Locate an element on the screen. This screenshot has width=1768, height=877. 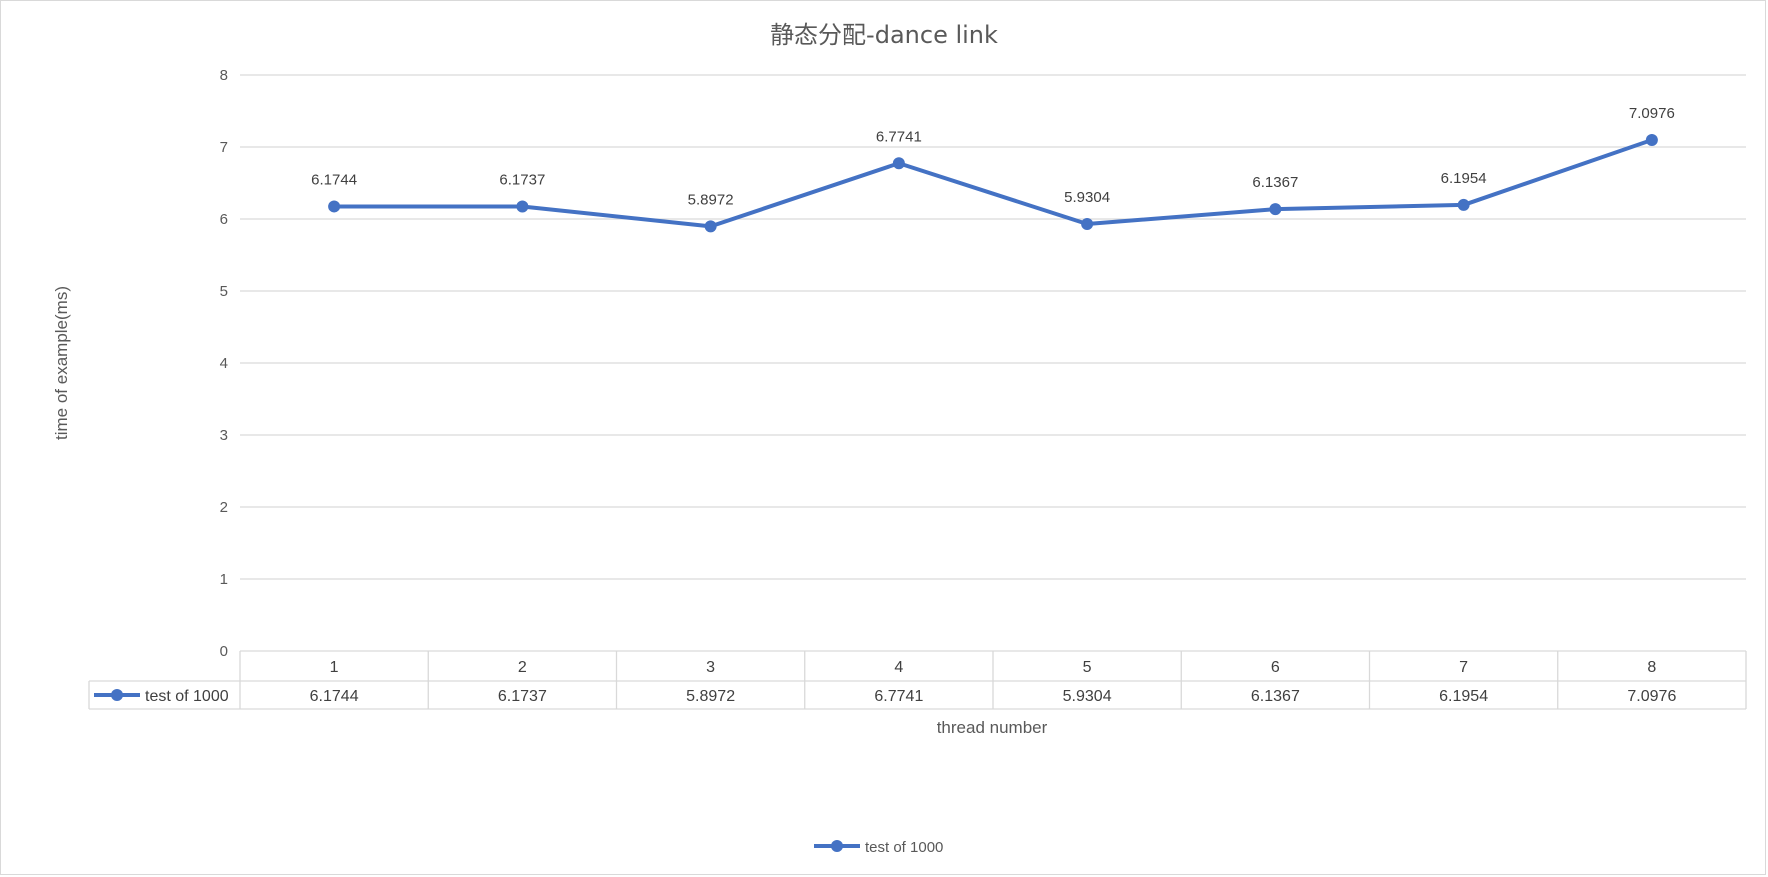
legend-marker-icon is located at coordinates (837, 846).